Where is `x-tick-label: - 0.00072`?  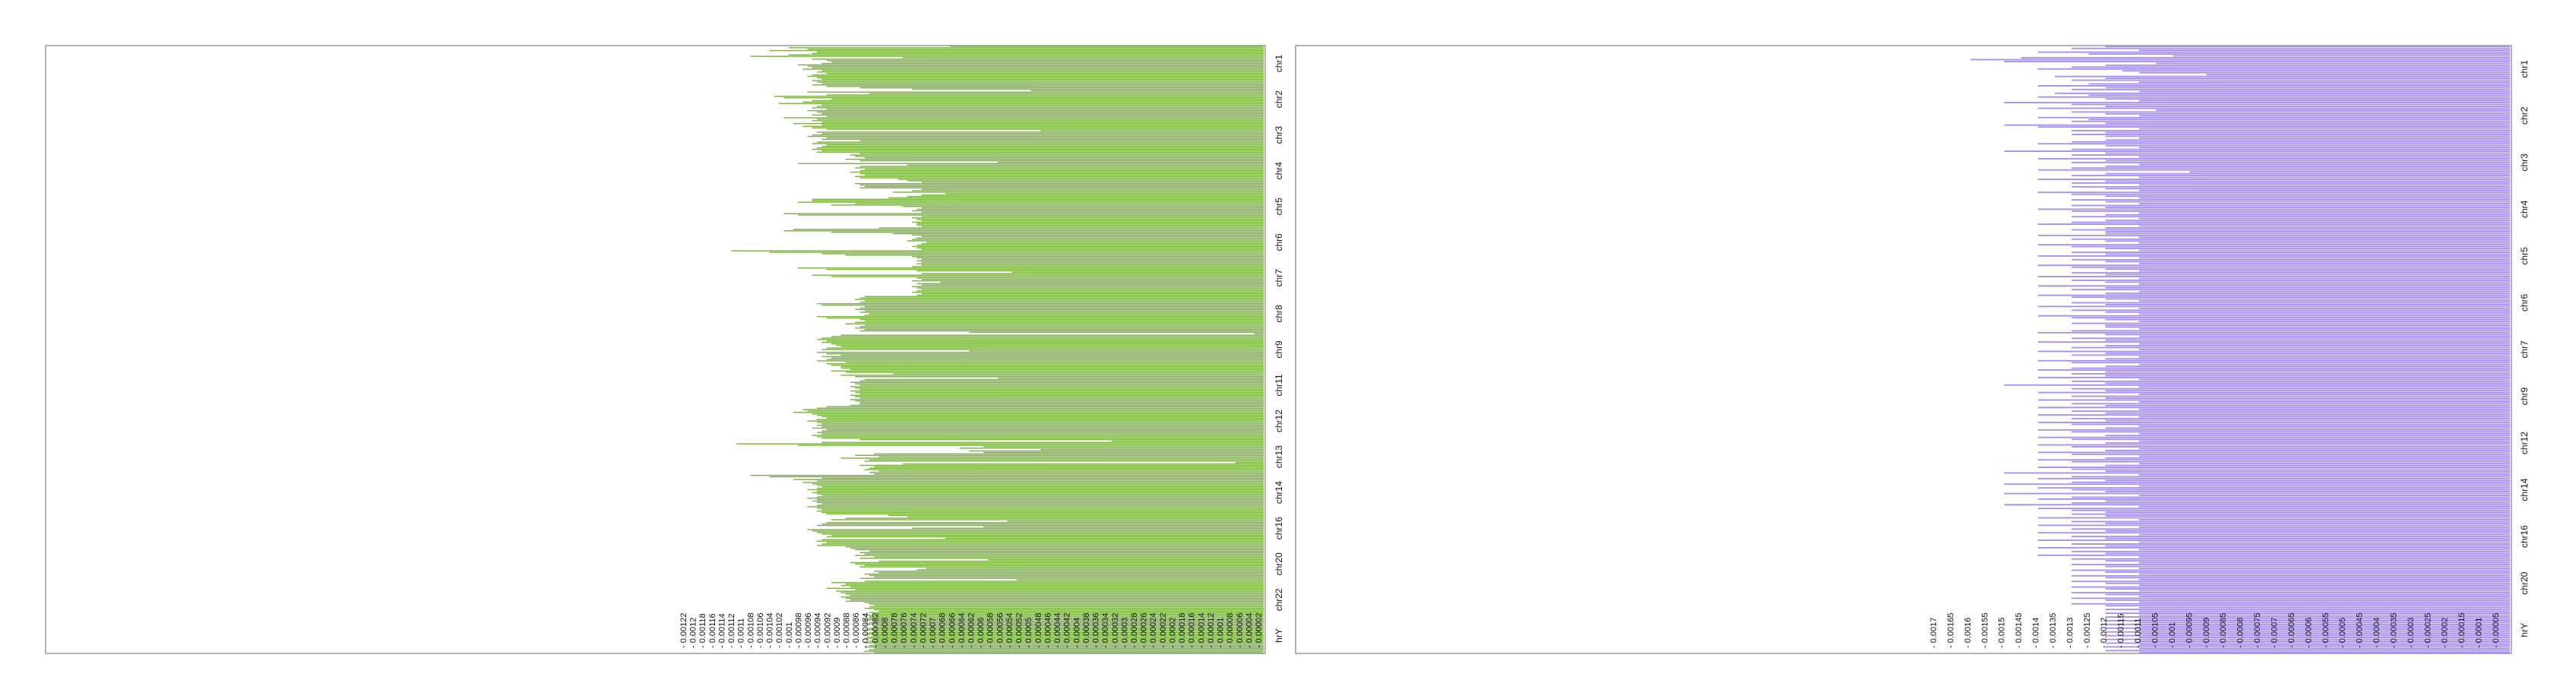
x-tick-label: - 0.00072 is located at coordinates (923, 630).